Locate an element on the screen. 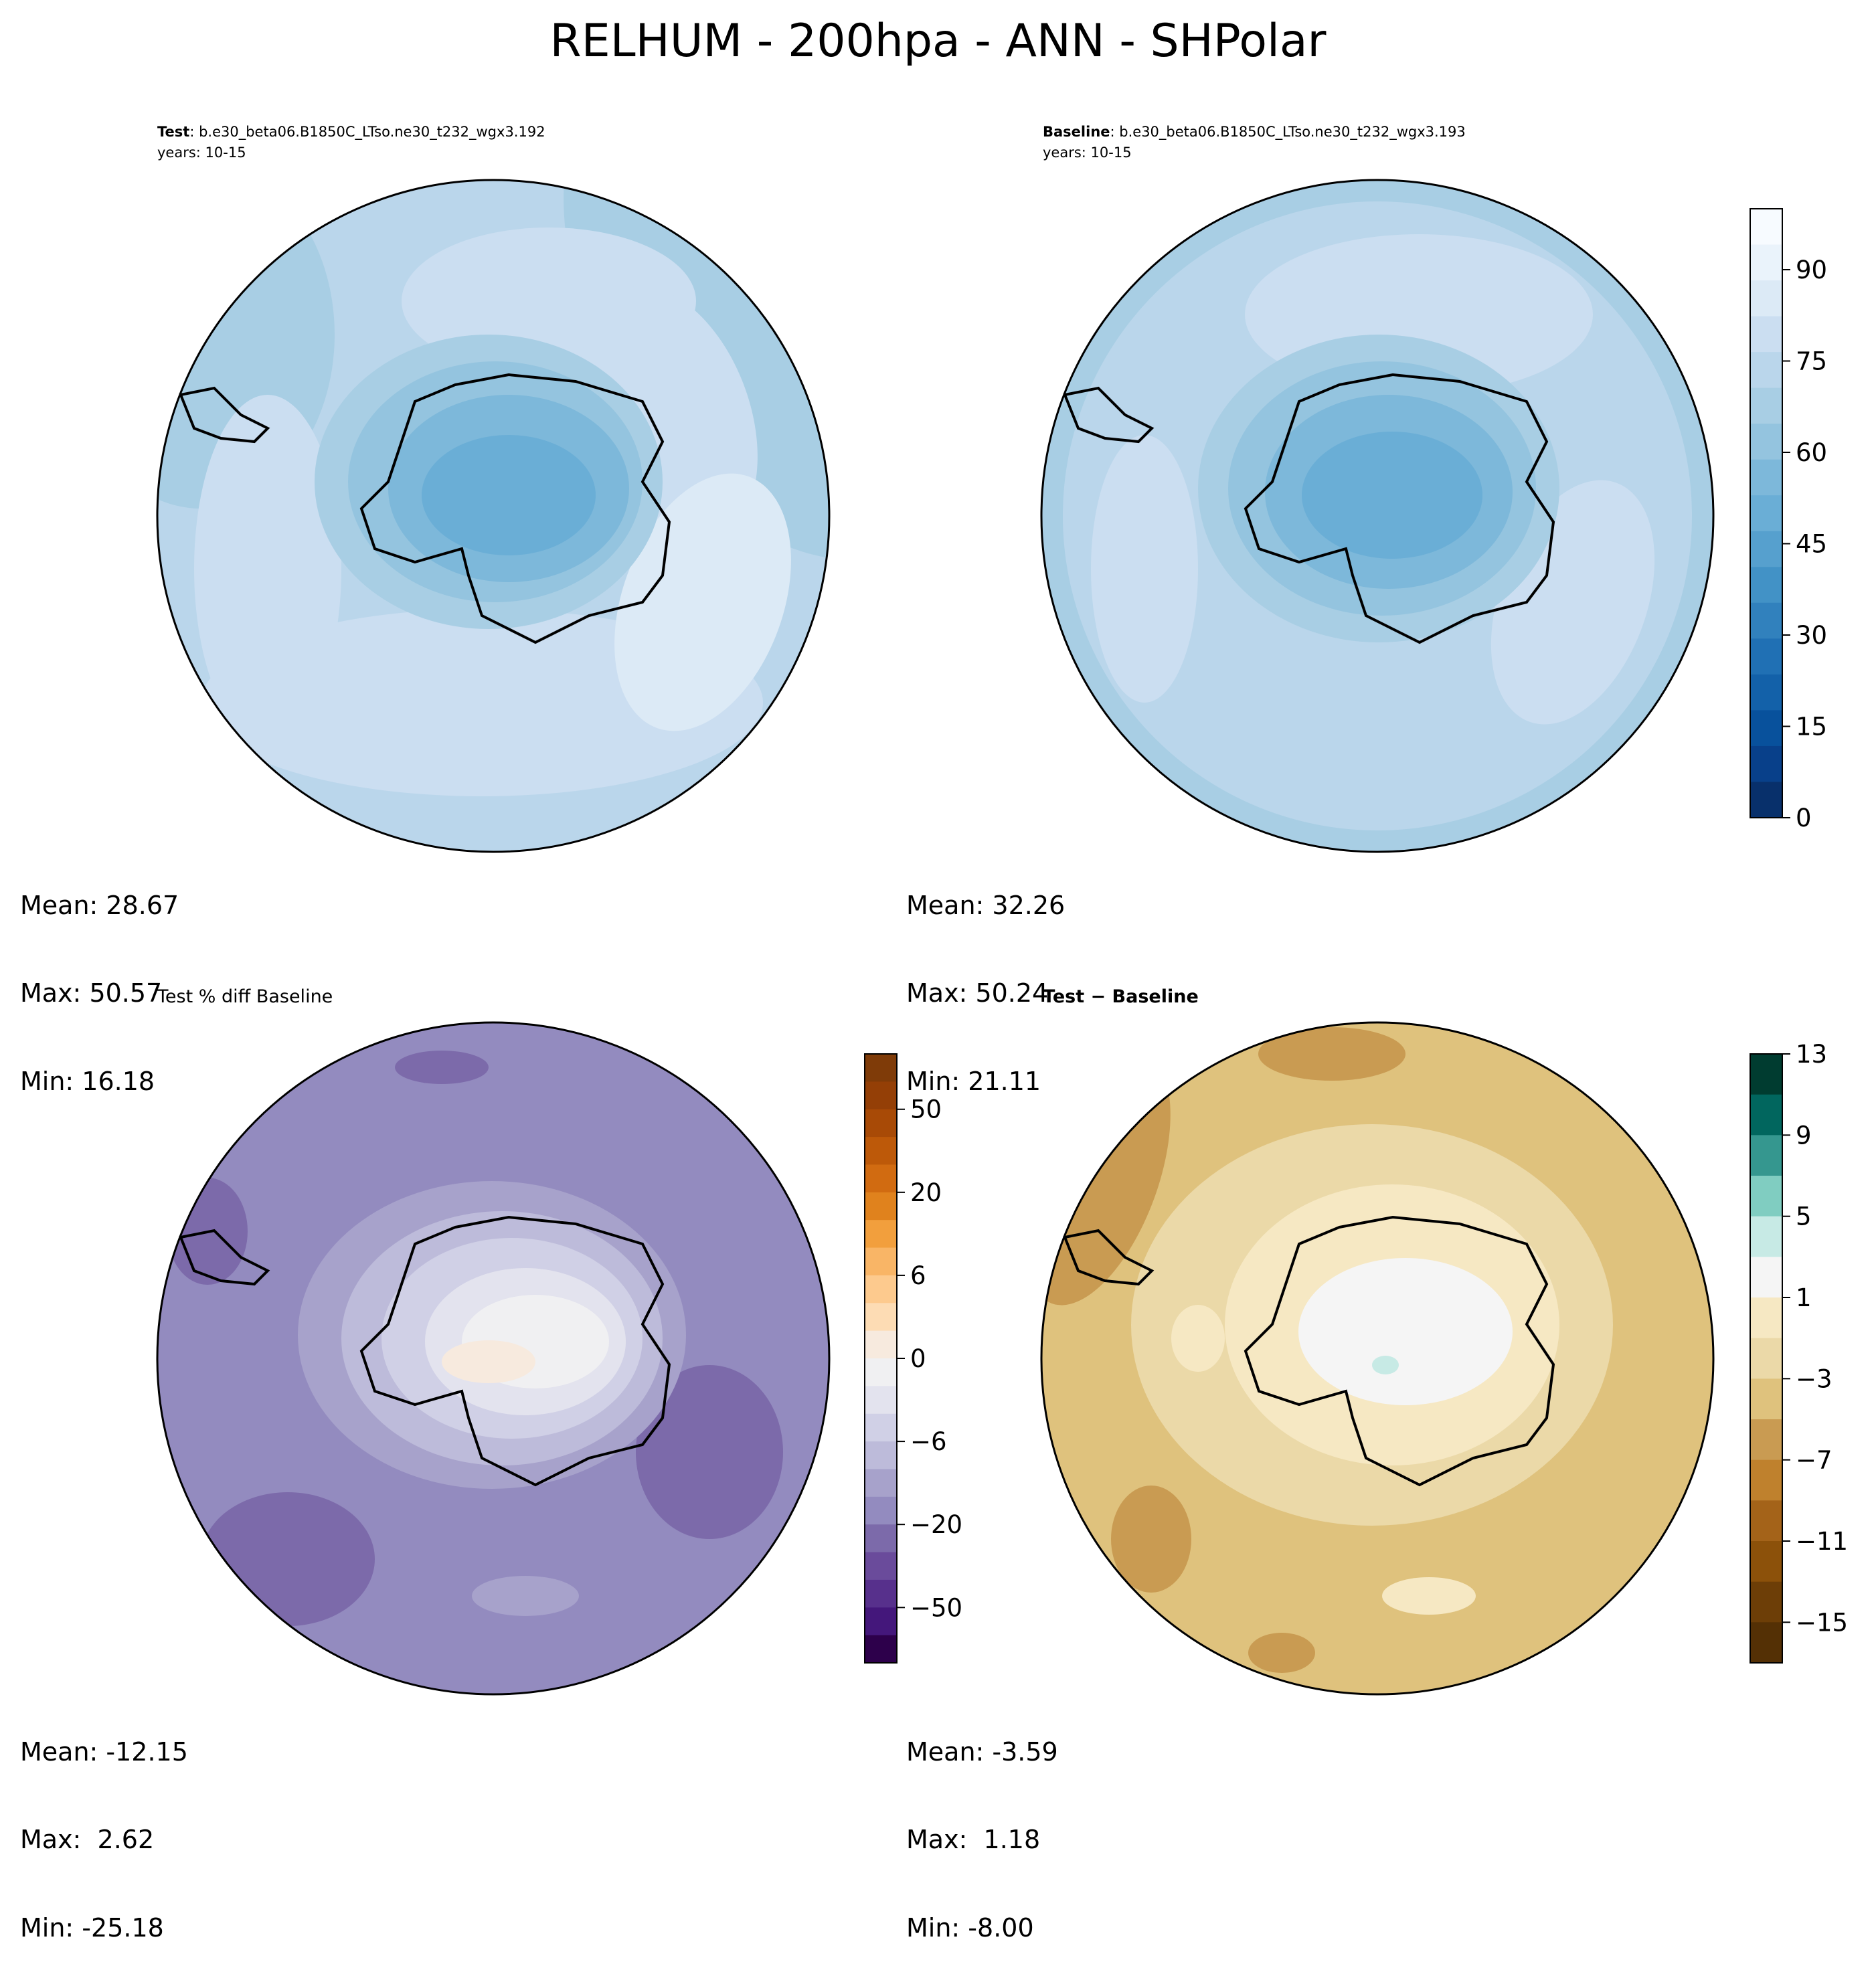  diff-colorbar-tick-label: 1 is located at coordinates (1804, 1297).